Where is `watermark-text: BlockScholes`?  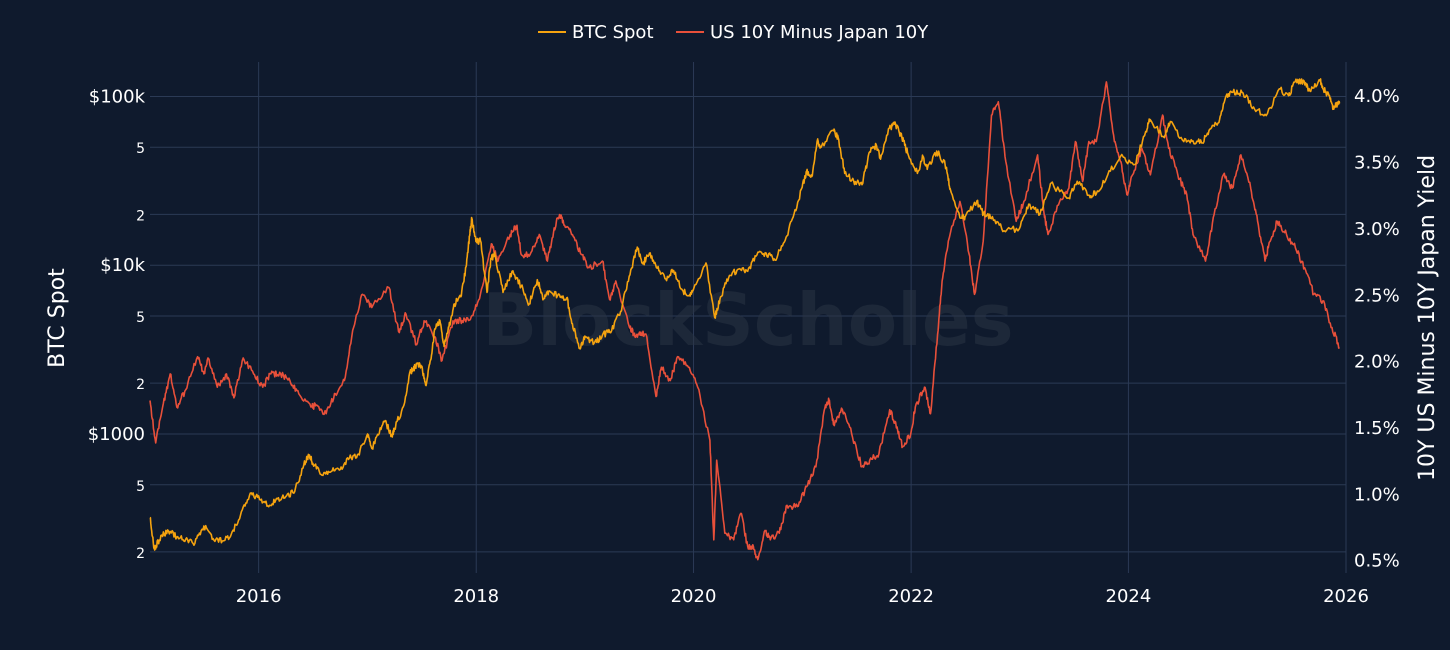
watermark-text: BlockScholes is located at coordinates (747, 320).